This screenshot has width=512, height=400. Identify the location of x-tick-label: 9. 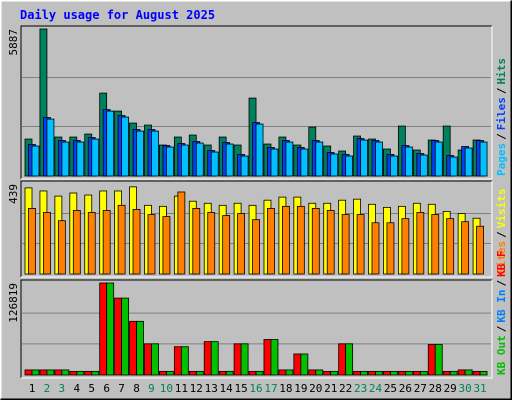
(151, 388).